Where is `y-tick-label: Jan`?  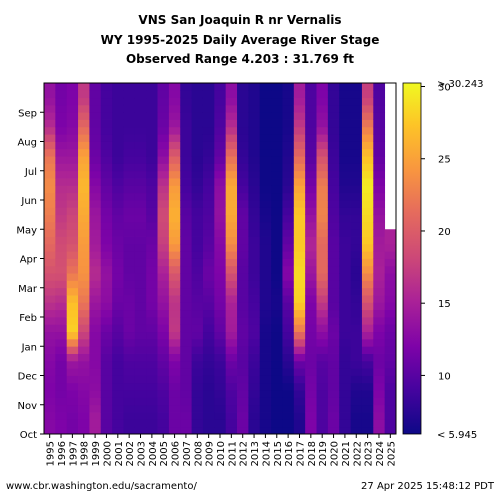
y-tick-label: Jan is located at coordinates (29, 347).